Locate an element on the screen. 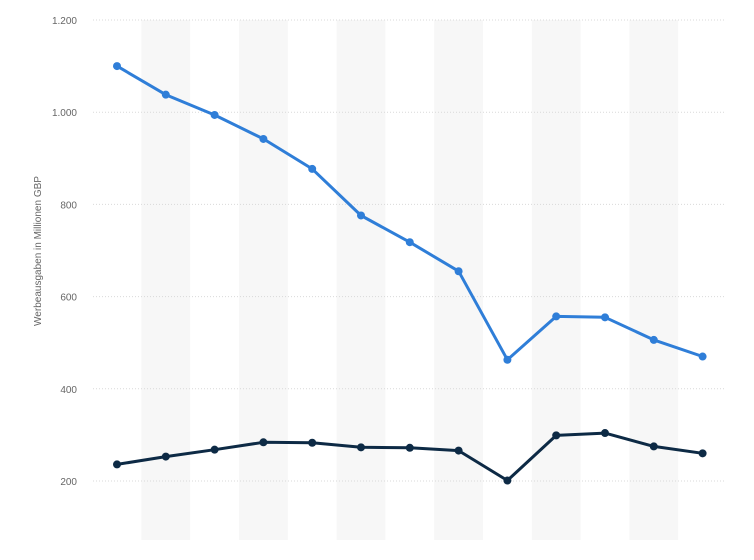 The image size is (754, 560). y-tick-label: 800 is located at coordinates (68, 205).